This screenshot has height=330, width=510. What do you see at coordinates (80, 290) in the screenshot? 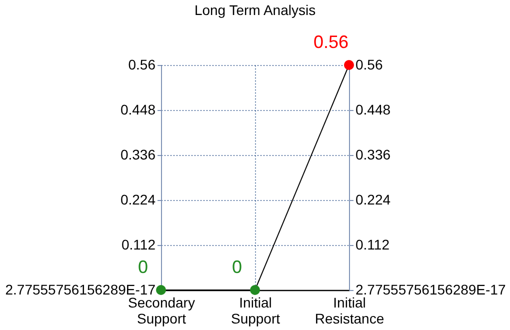
I see `y-tick-label: 2.77555756156289E-17` at bounding box center [80, 290].